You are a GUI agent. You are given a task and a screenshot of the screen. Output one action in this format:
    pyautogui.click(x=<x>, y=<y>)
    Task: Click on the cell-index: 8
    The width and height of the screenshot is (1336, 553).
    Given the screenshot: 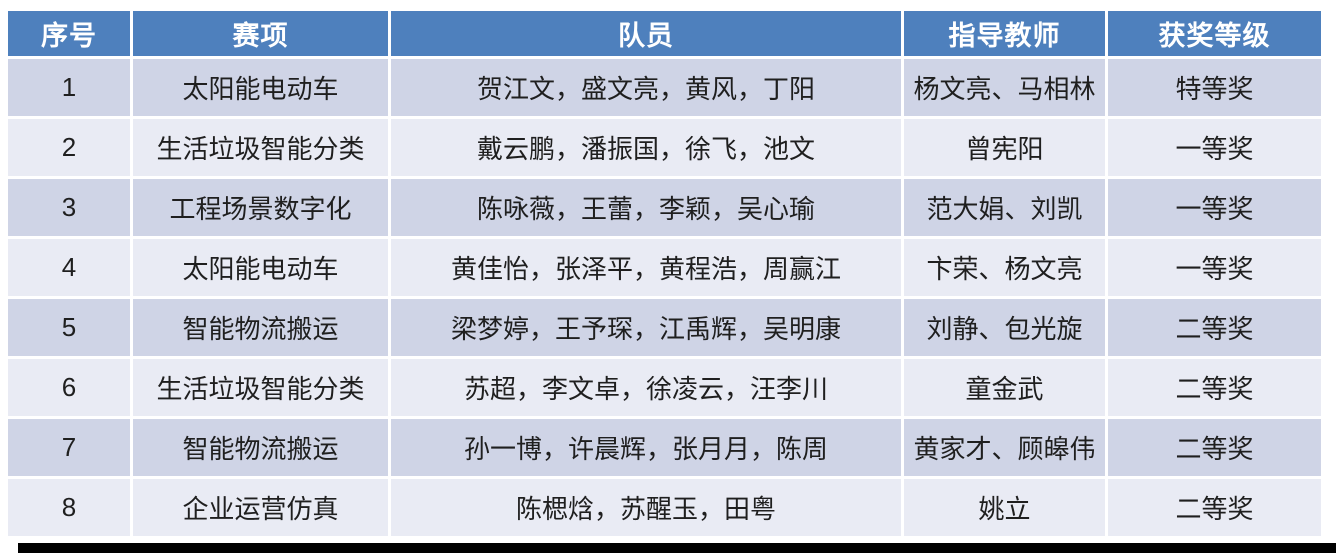 What is the action you would take?
    pyautogui.click(x=69, y=507)
    